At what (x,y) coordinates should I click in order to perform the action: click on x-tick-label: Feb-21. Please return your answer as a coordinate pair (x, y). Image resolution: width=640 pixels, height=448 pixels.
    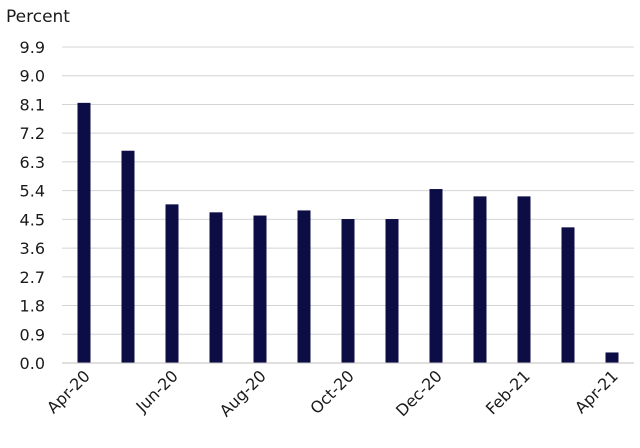
    Looking at the image, I should click on (508, 392).